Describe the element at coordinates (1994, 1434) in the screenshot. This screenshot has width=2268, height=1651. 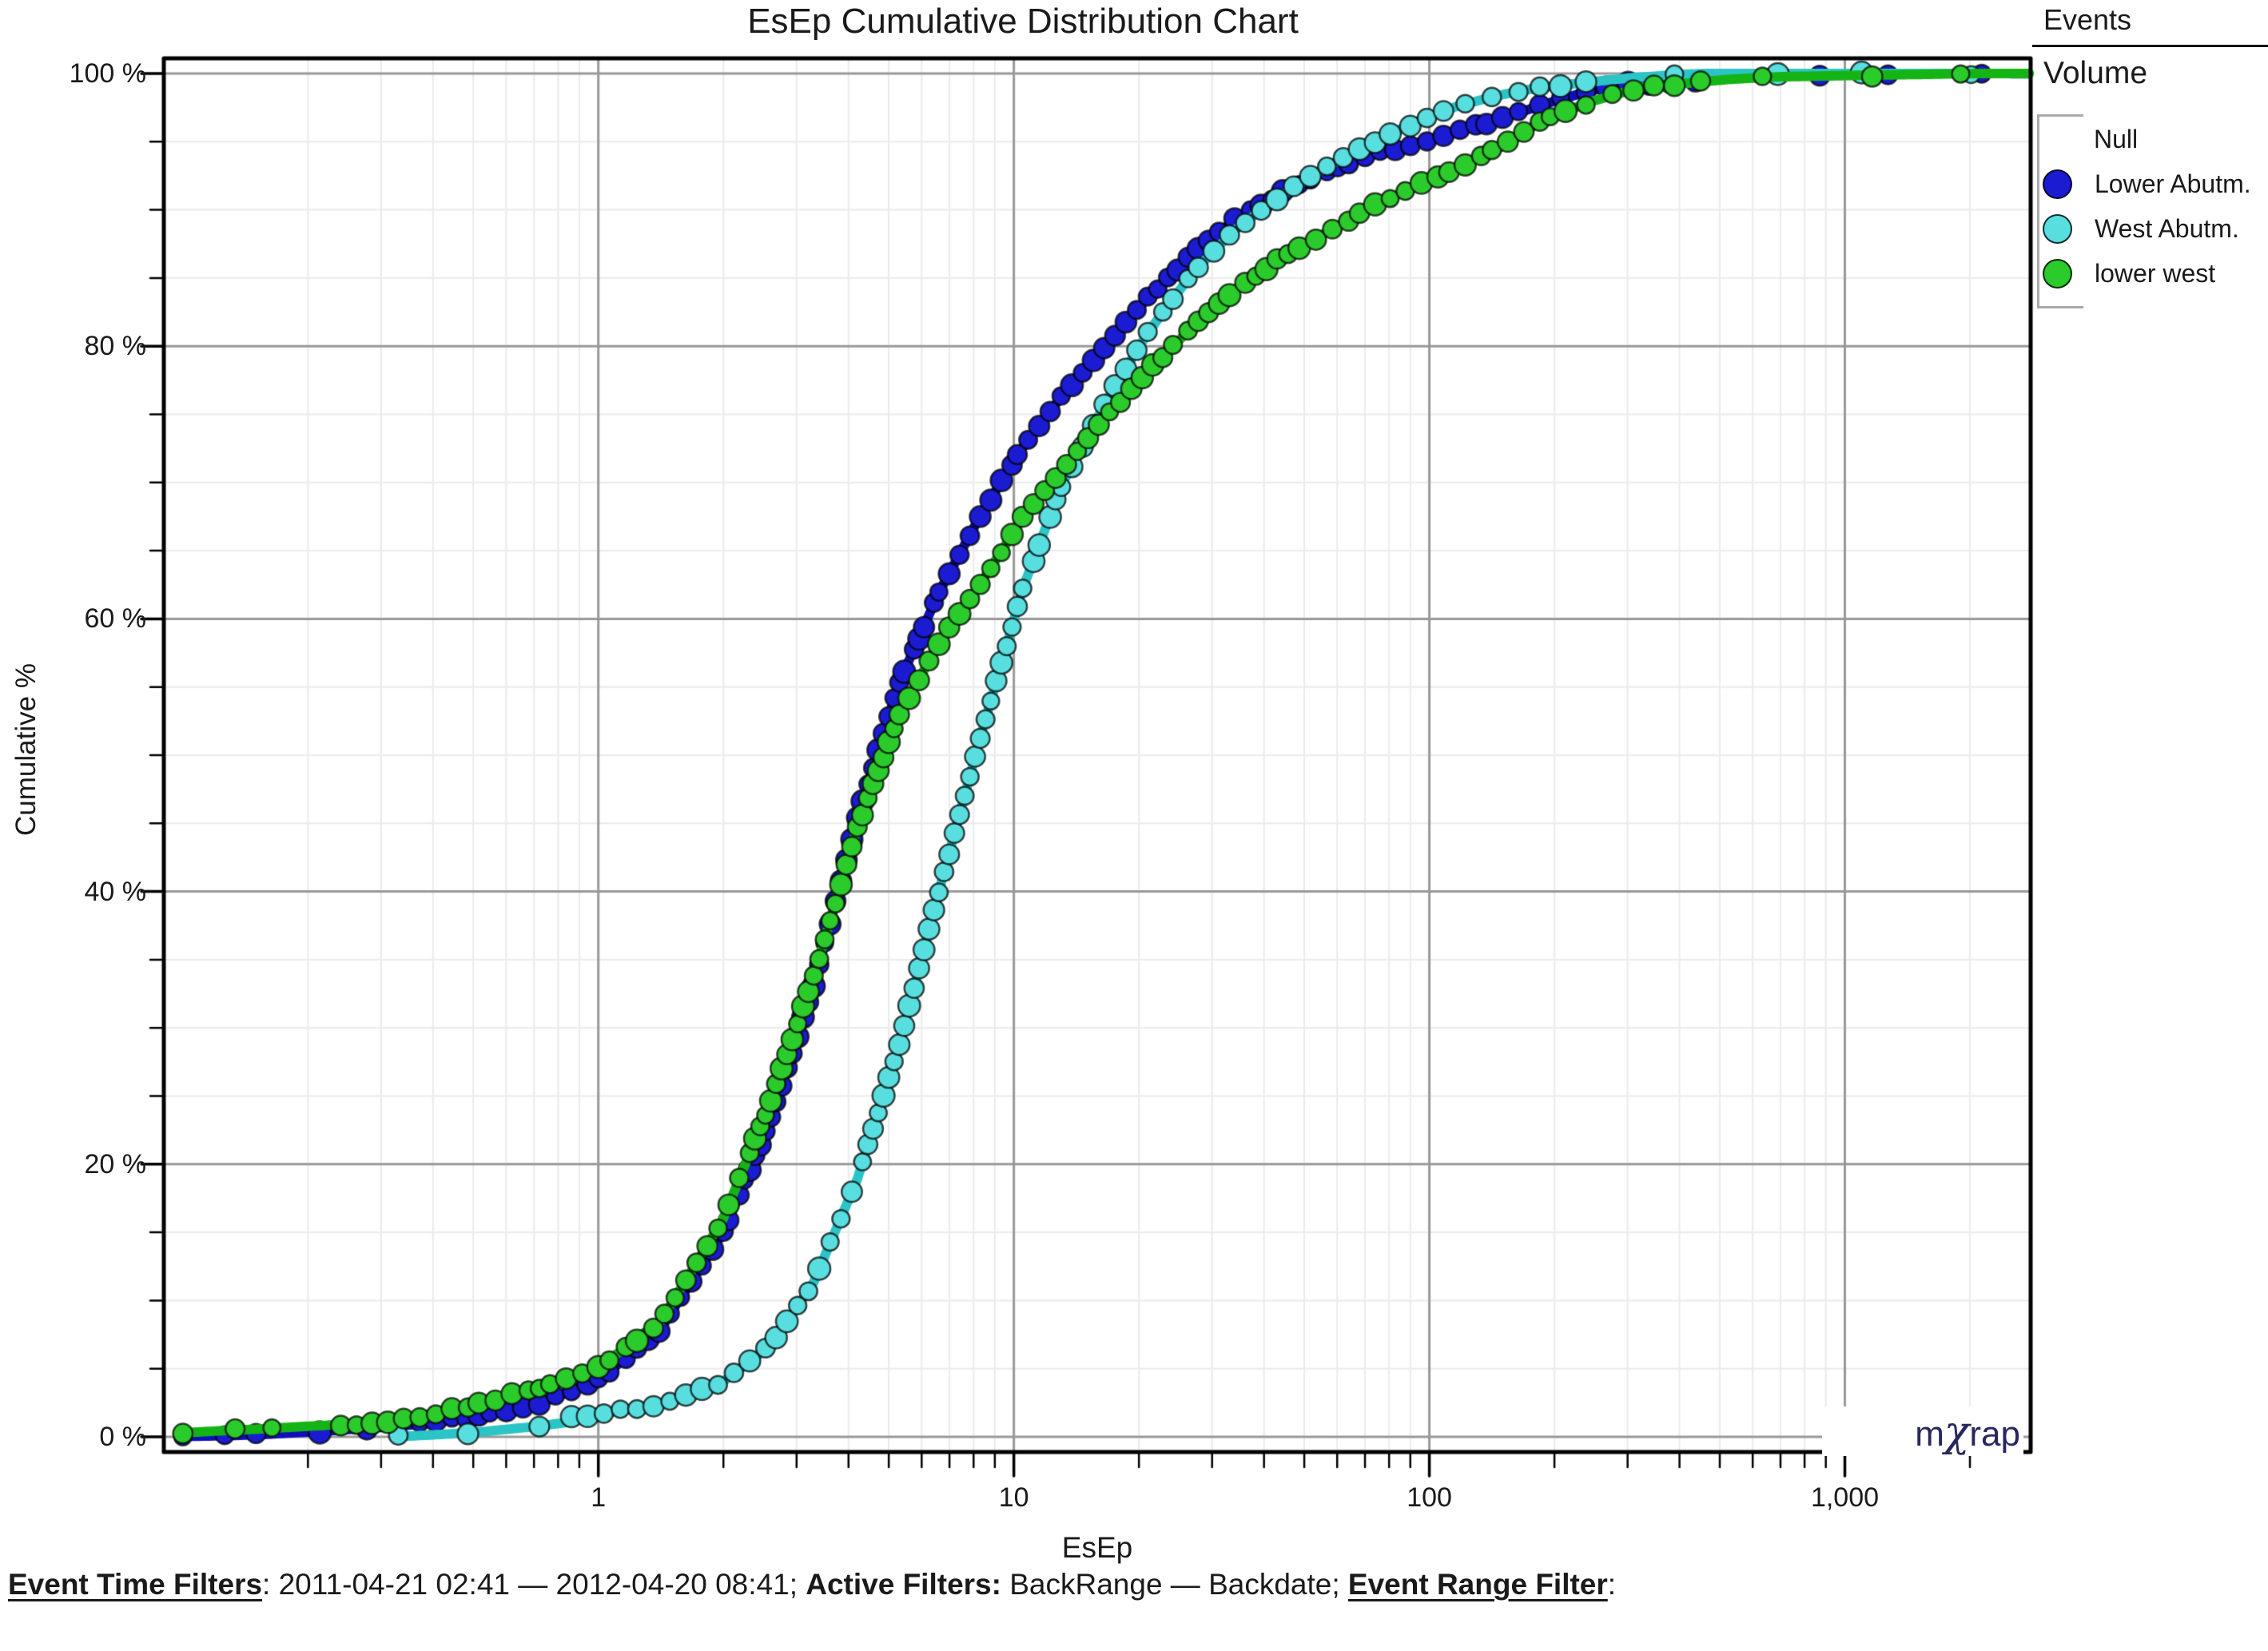
I see `mxrap-logo-rap: rap` at that location.